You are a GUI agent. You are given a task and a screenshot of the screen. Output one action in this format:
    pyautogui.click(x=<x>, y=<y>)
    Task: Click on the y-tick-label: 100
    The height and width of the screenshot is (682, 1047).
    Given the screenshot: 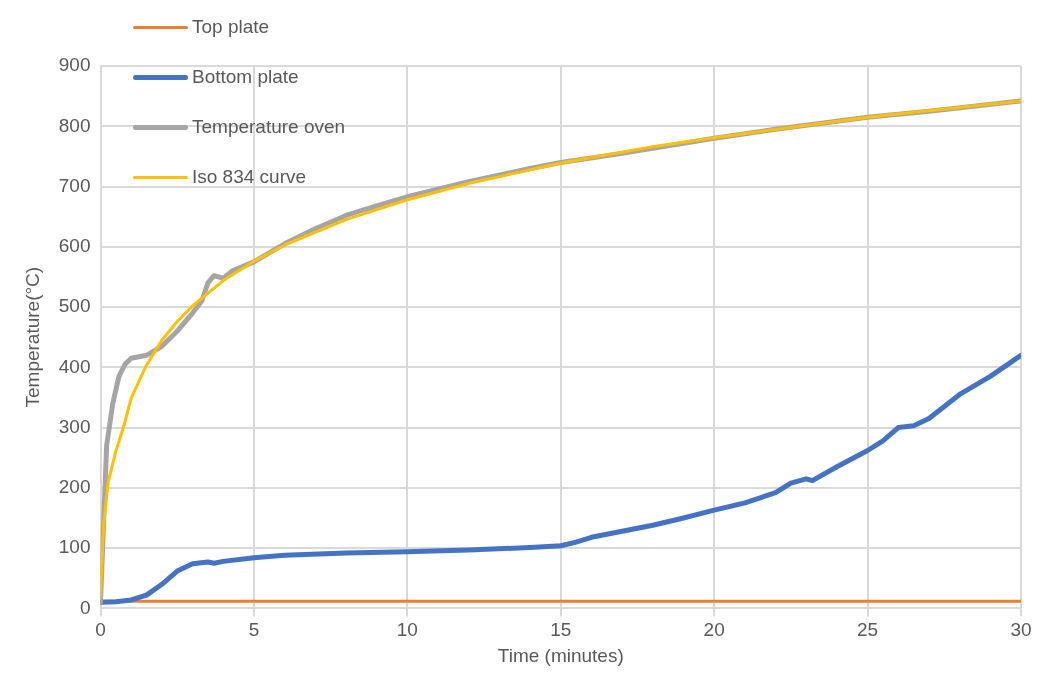 What is the action you would take?
    pyautogui.click(x=74, y=547)
    